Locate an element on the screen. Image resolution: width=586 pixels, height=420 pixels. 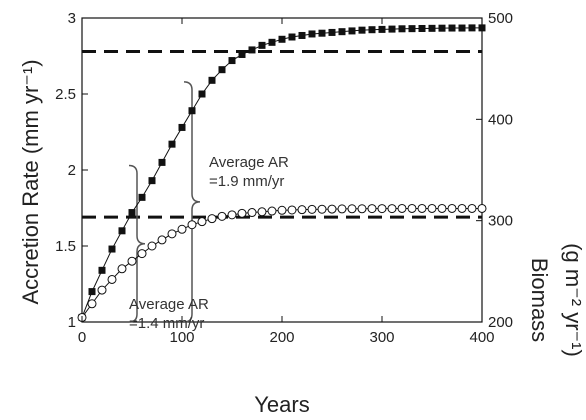
x-tick-label: 200 is located at coordinates (281, 337).